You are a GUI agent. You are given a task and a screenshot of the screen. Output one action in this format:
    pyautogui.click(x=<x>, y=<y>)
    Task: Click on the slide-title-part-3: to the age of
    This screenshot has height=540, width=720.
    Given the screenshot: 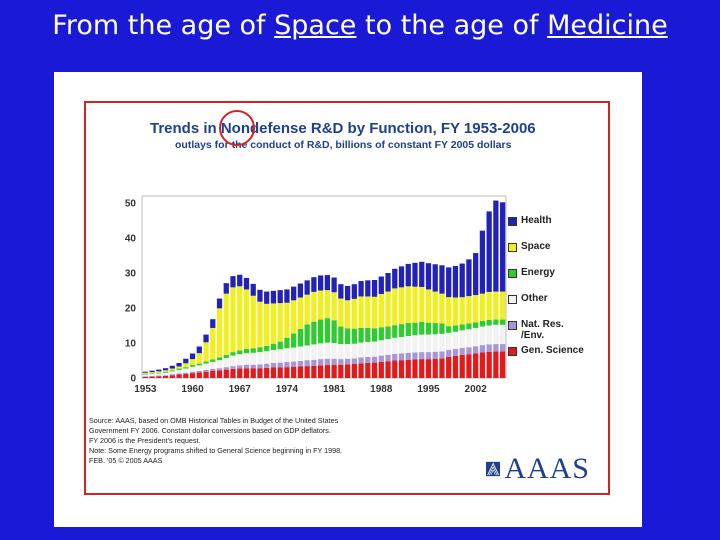 What is the action you would take?
    pyautogui.click(x=452, y=25)
    